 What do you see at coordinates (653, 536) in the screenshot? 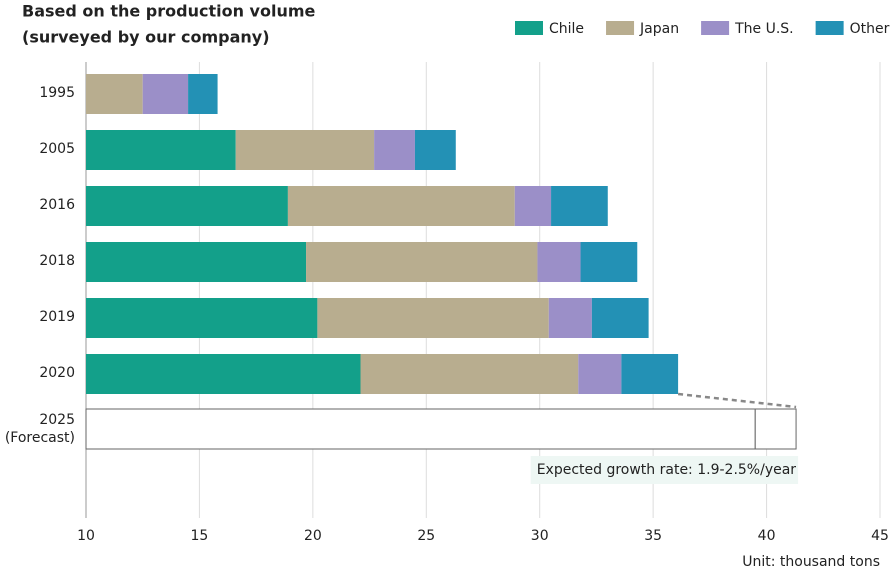
I see `x-tick-label: 35` at bounding box center [653, 536].